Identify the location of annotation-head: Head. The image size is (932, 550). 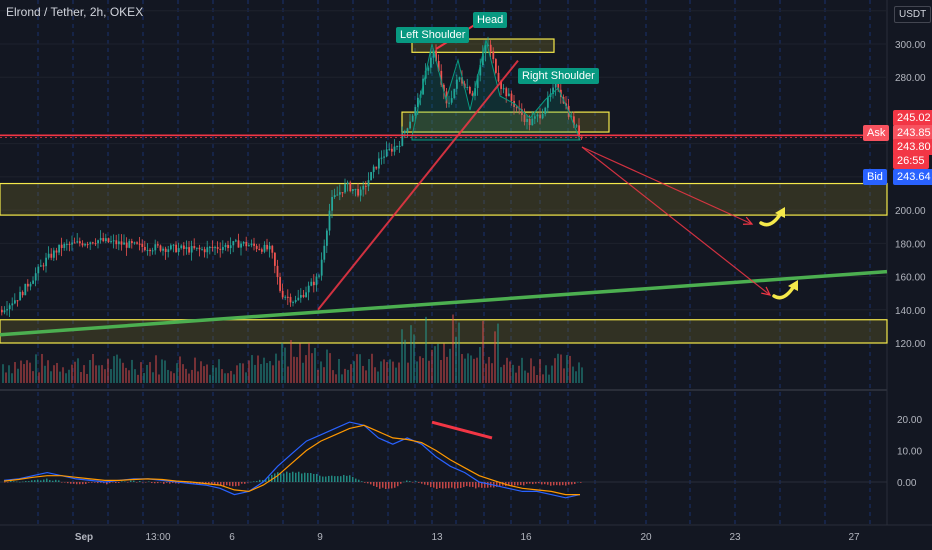
(490, 20).